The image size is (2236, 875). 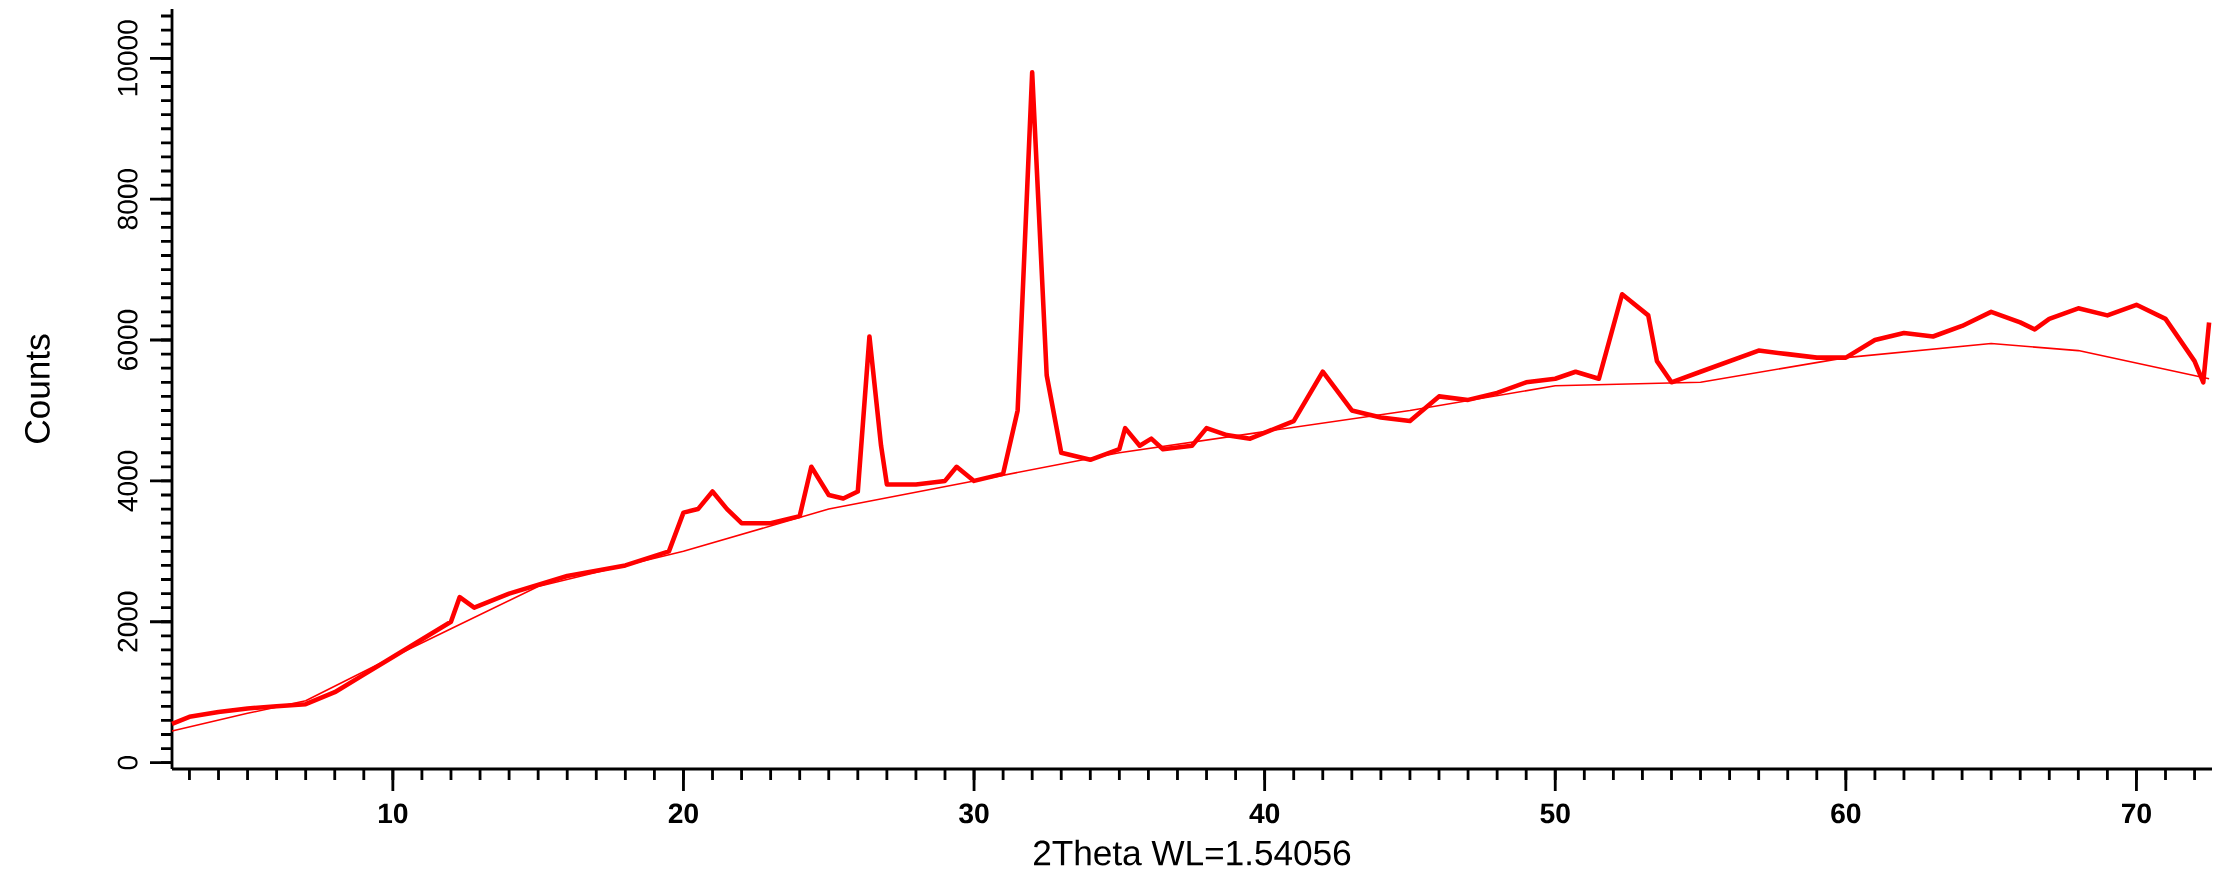 What do you see at coordinates (127, 58) in the screenshot?
I see `y-tick-label: 10000` at bounding box center [127, 58].